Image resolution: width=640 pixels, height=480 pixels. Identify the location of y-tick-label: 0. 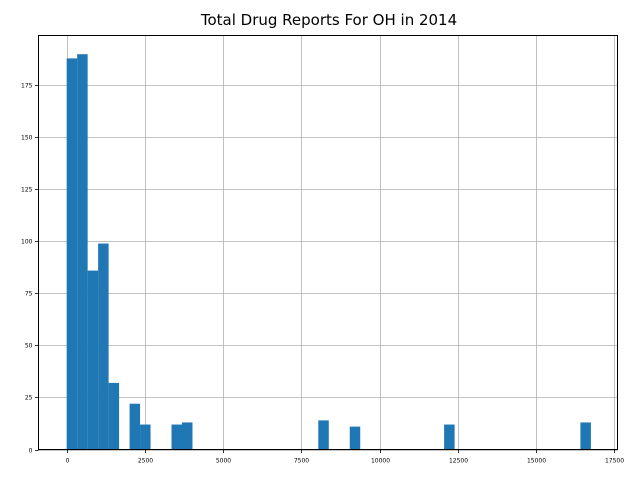
(31, 451).